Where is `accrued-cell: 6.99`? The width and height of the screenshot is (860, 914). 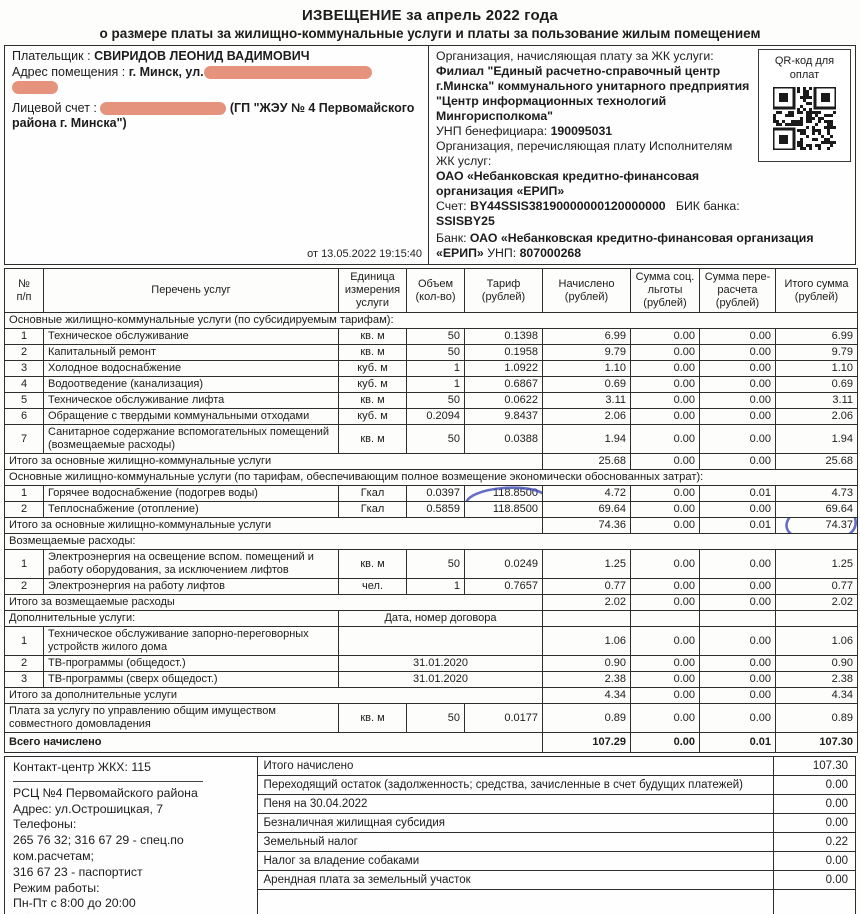
accrued-cell: 6.99 is located at coordinates (586, 336).